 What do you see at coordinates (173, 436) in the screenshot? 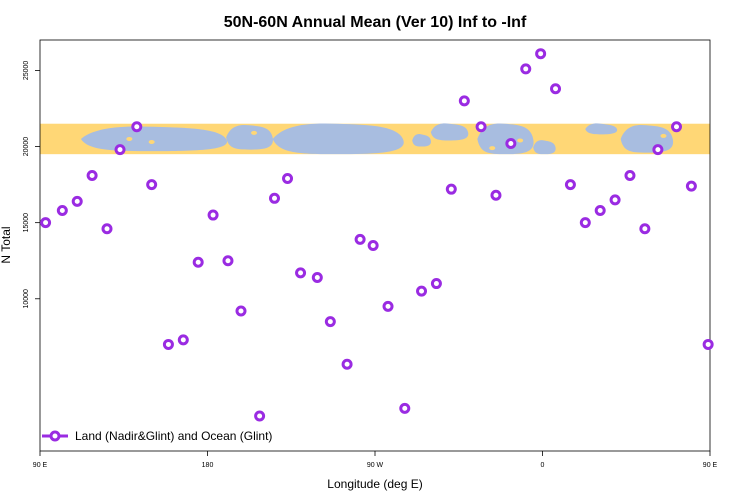
I see `legend-label: Land (Nadir&Glint) and Ocean (Glint)` at bounding box center [173, 436].